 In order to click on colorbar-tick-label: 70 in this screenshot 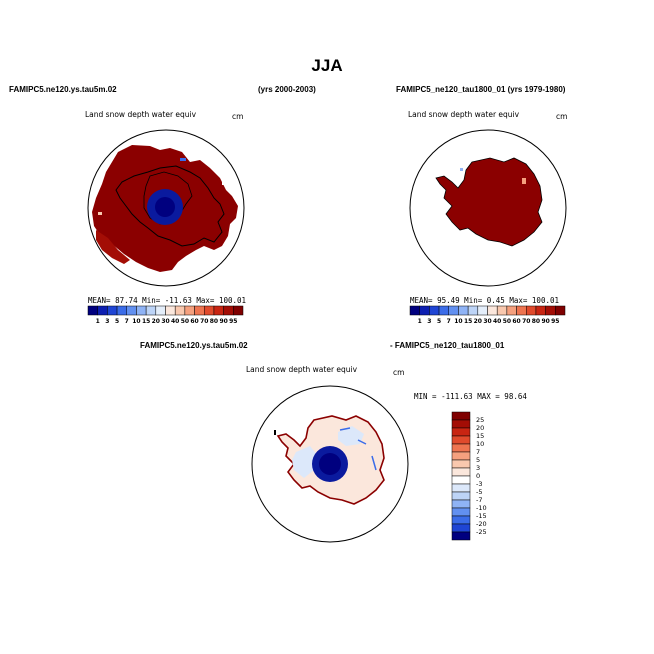, I will do `click(204, 321)`.